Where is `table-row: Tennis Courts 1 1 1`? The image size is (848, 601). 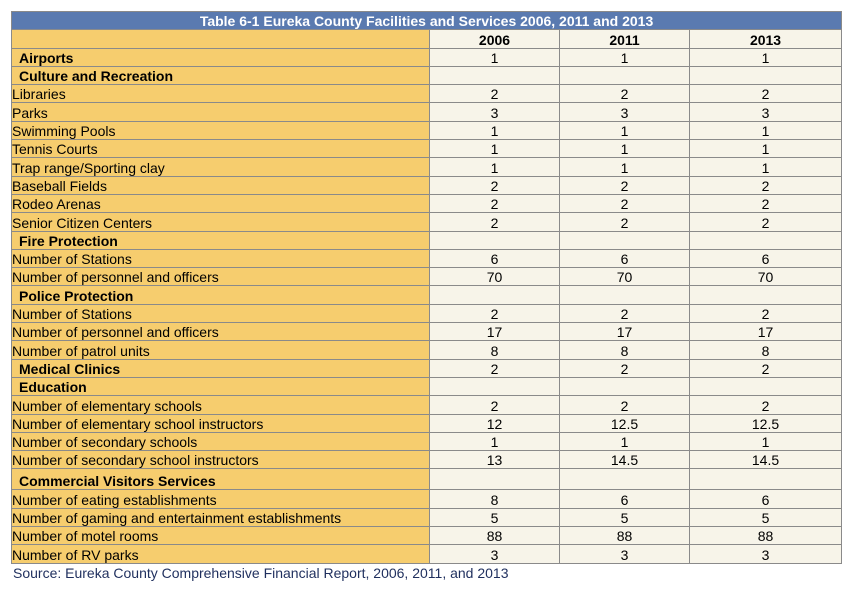
table-row: Tennis Courts 1 1 1 is located at coordinates (427, 149).